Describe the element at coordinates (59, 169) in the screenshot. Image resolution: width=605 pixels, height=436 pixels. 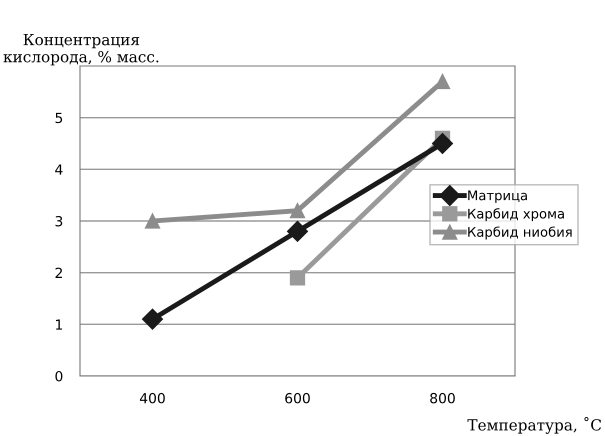
I see `y-tick-label: 4` at that location.